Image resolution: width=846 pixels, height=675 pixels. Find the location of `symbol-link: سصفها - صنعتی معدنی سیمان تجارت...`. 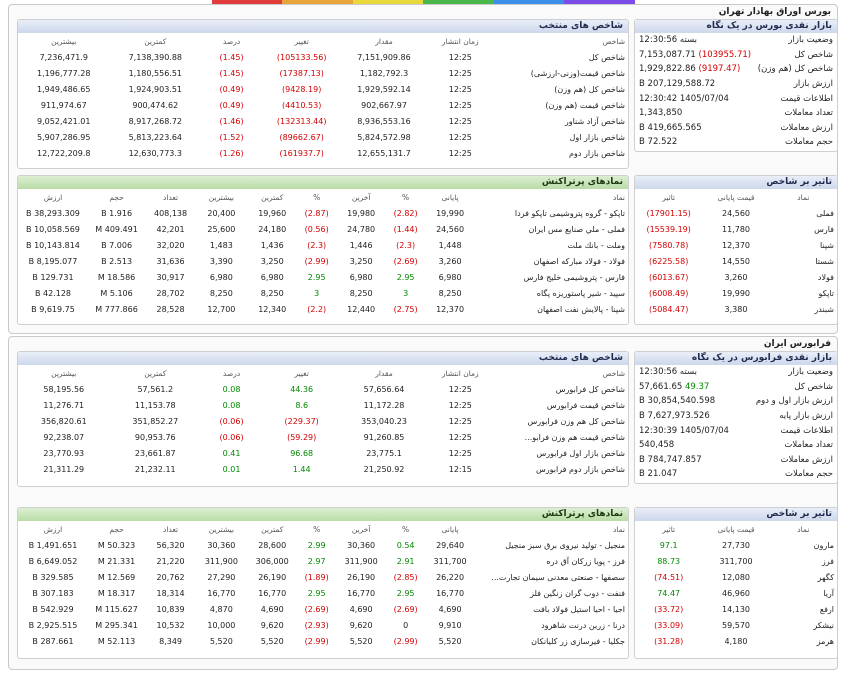

symbol-link: سصفها - صنعتی معدنی سیمان تجارت... is located at coordinates (558, 577).